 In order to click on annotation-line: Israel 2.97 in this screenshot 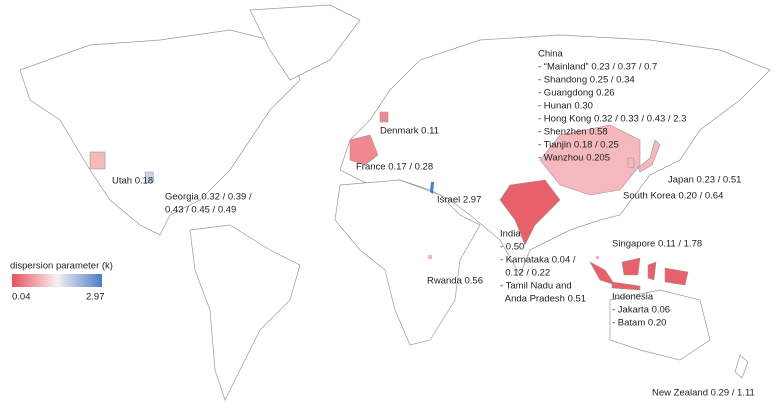, I will do `click(459, 199)`.